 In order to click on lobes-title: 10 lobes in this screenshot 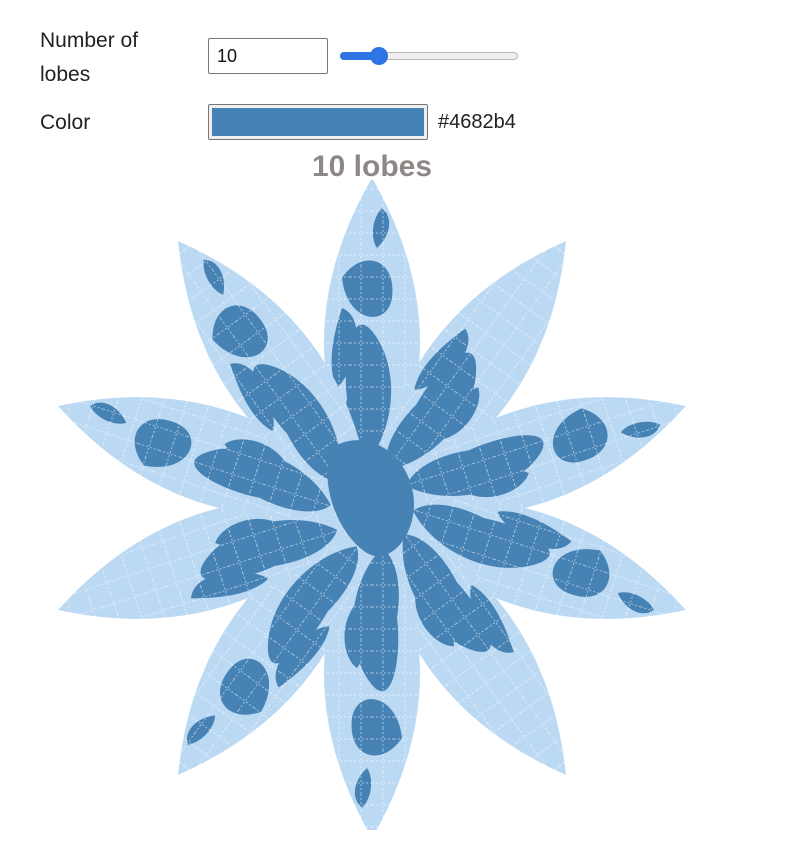, I will do `click(372, 167)`.